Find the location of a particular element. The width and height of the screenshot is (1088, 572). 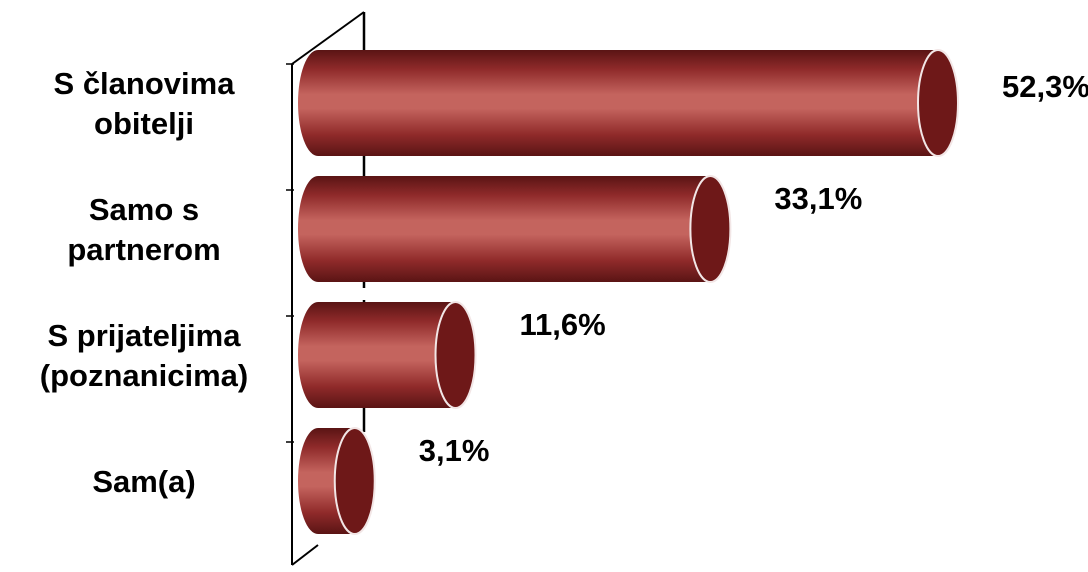

category-label: S prijateljima is located at coordinates (145, 335).